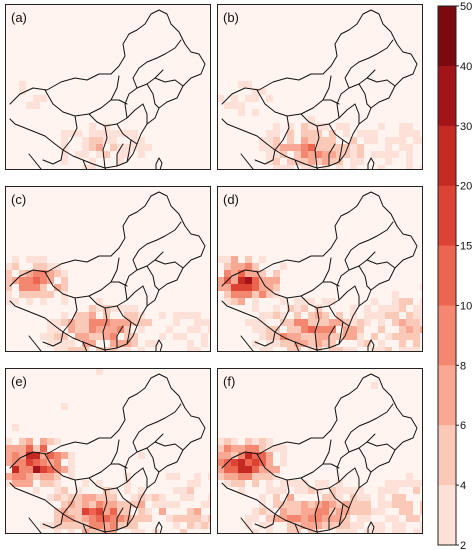 This screenshot has width=475, height=550. I want to click on colorbar-segment, so click(447, 515).